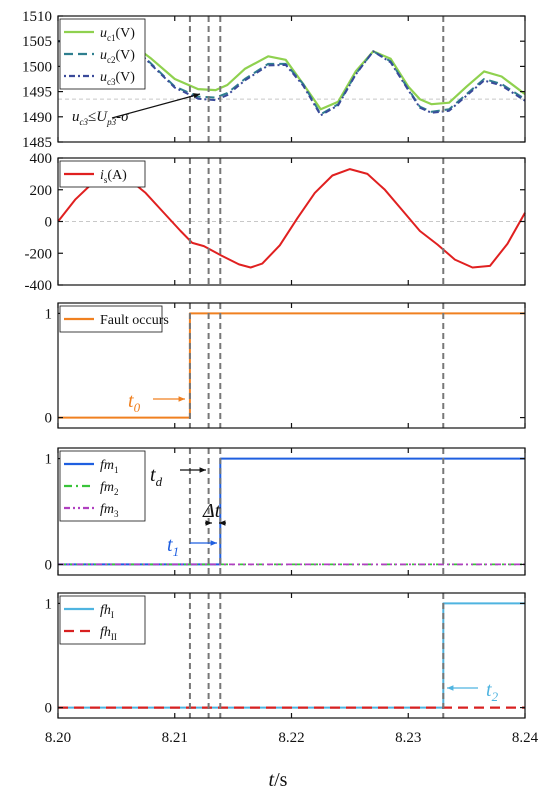 Image resolution: width=550 pixels, height=799 pixels. Describe the element at coordinates (58, 738) in the screenshot. I see `x-tick-label: 8.20` at that location.